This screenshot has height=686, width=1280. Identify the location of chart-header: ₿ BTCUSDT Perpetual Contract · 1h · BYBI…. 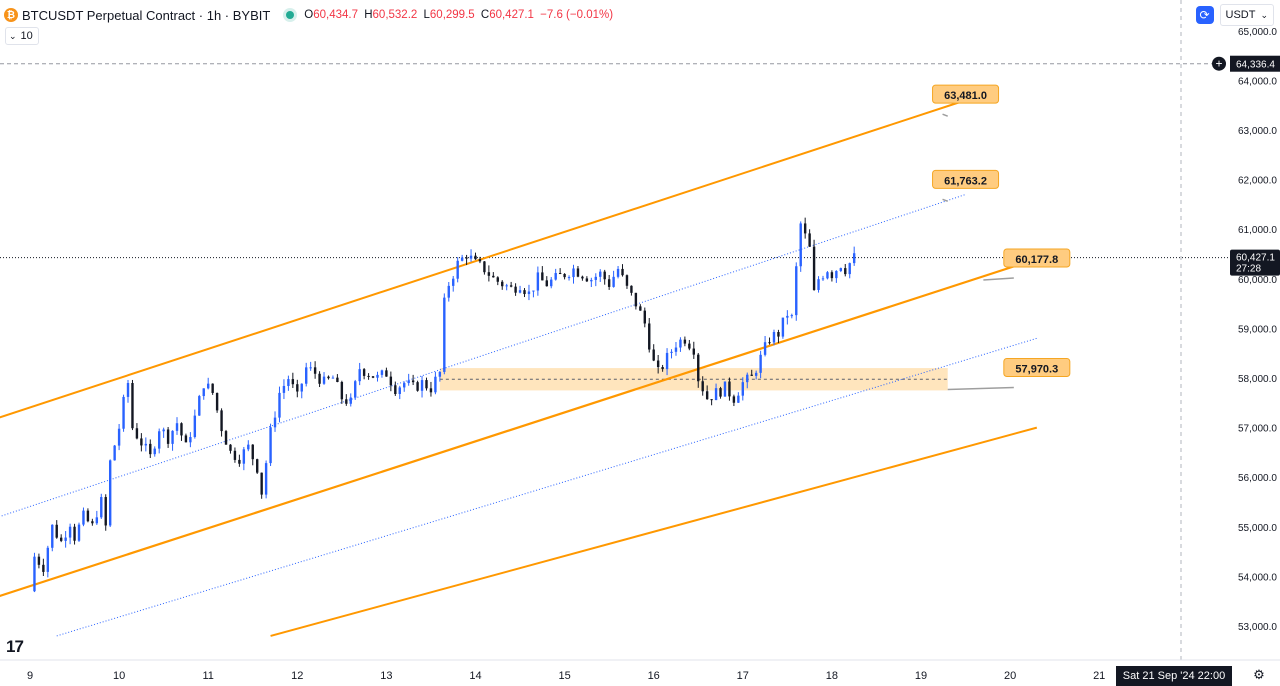
(310, 15).